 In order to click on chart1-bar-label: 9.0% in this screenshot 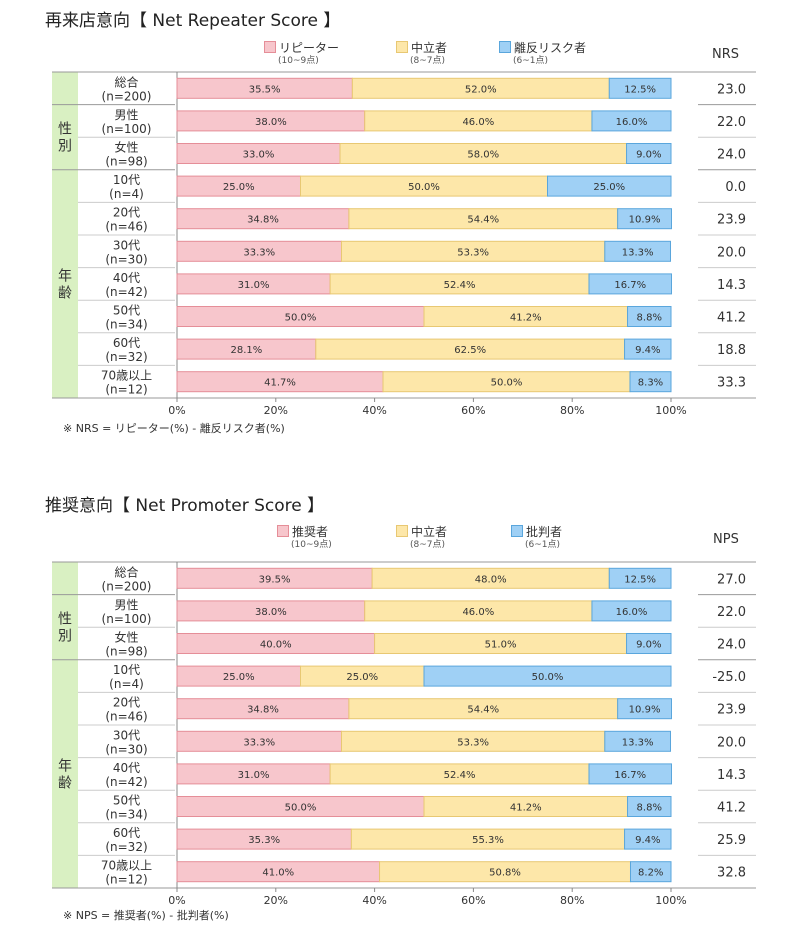, I will do `click(648, 155)`.